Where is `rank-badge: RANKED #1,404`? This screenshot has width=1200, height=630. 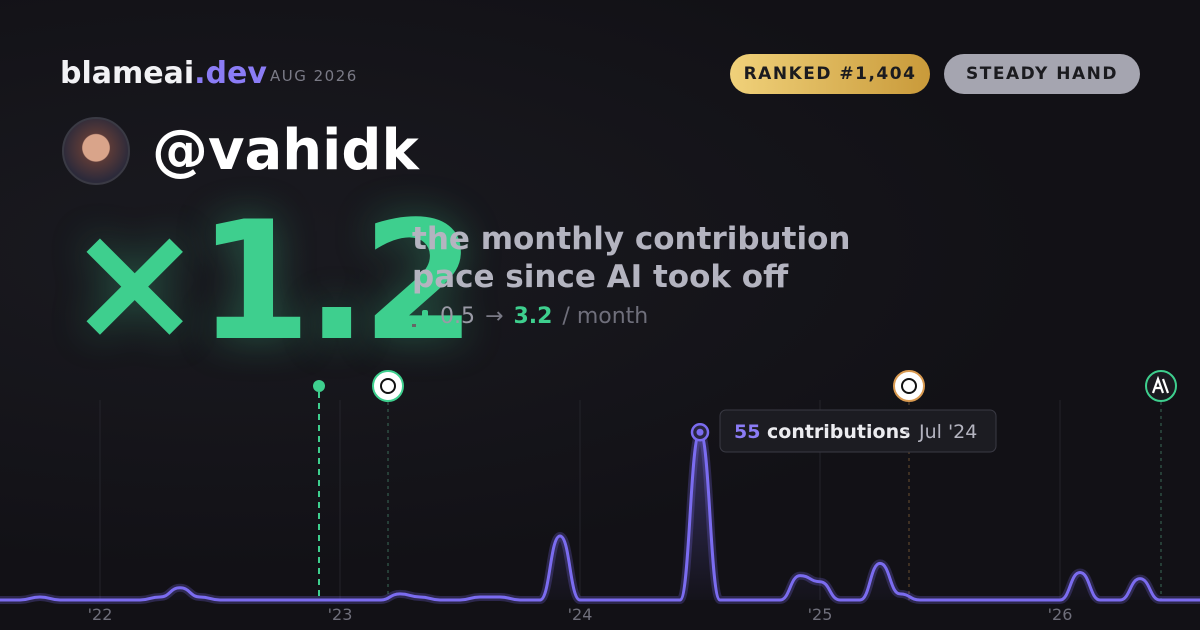
rank-badge: RANKED #1,404 is located at coordinates (830, 74).